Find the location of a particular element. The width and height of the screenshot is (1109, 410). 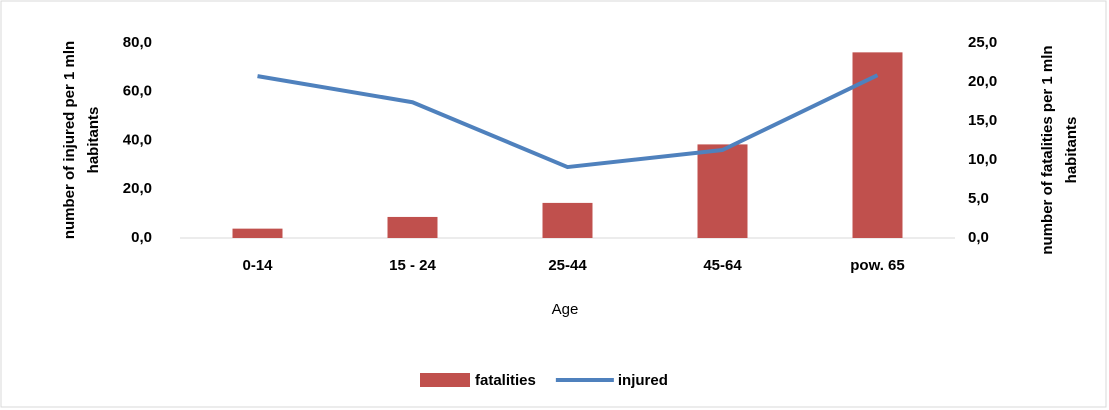

x-axis-title: Age is located at coordinates (565, 309).